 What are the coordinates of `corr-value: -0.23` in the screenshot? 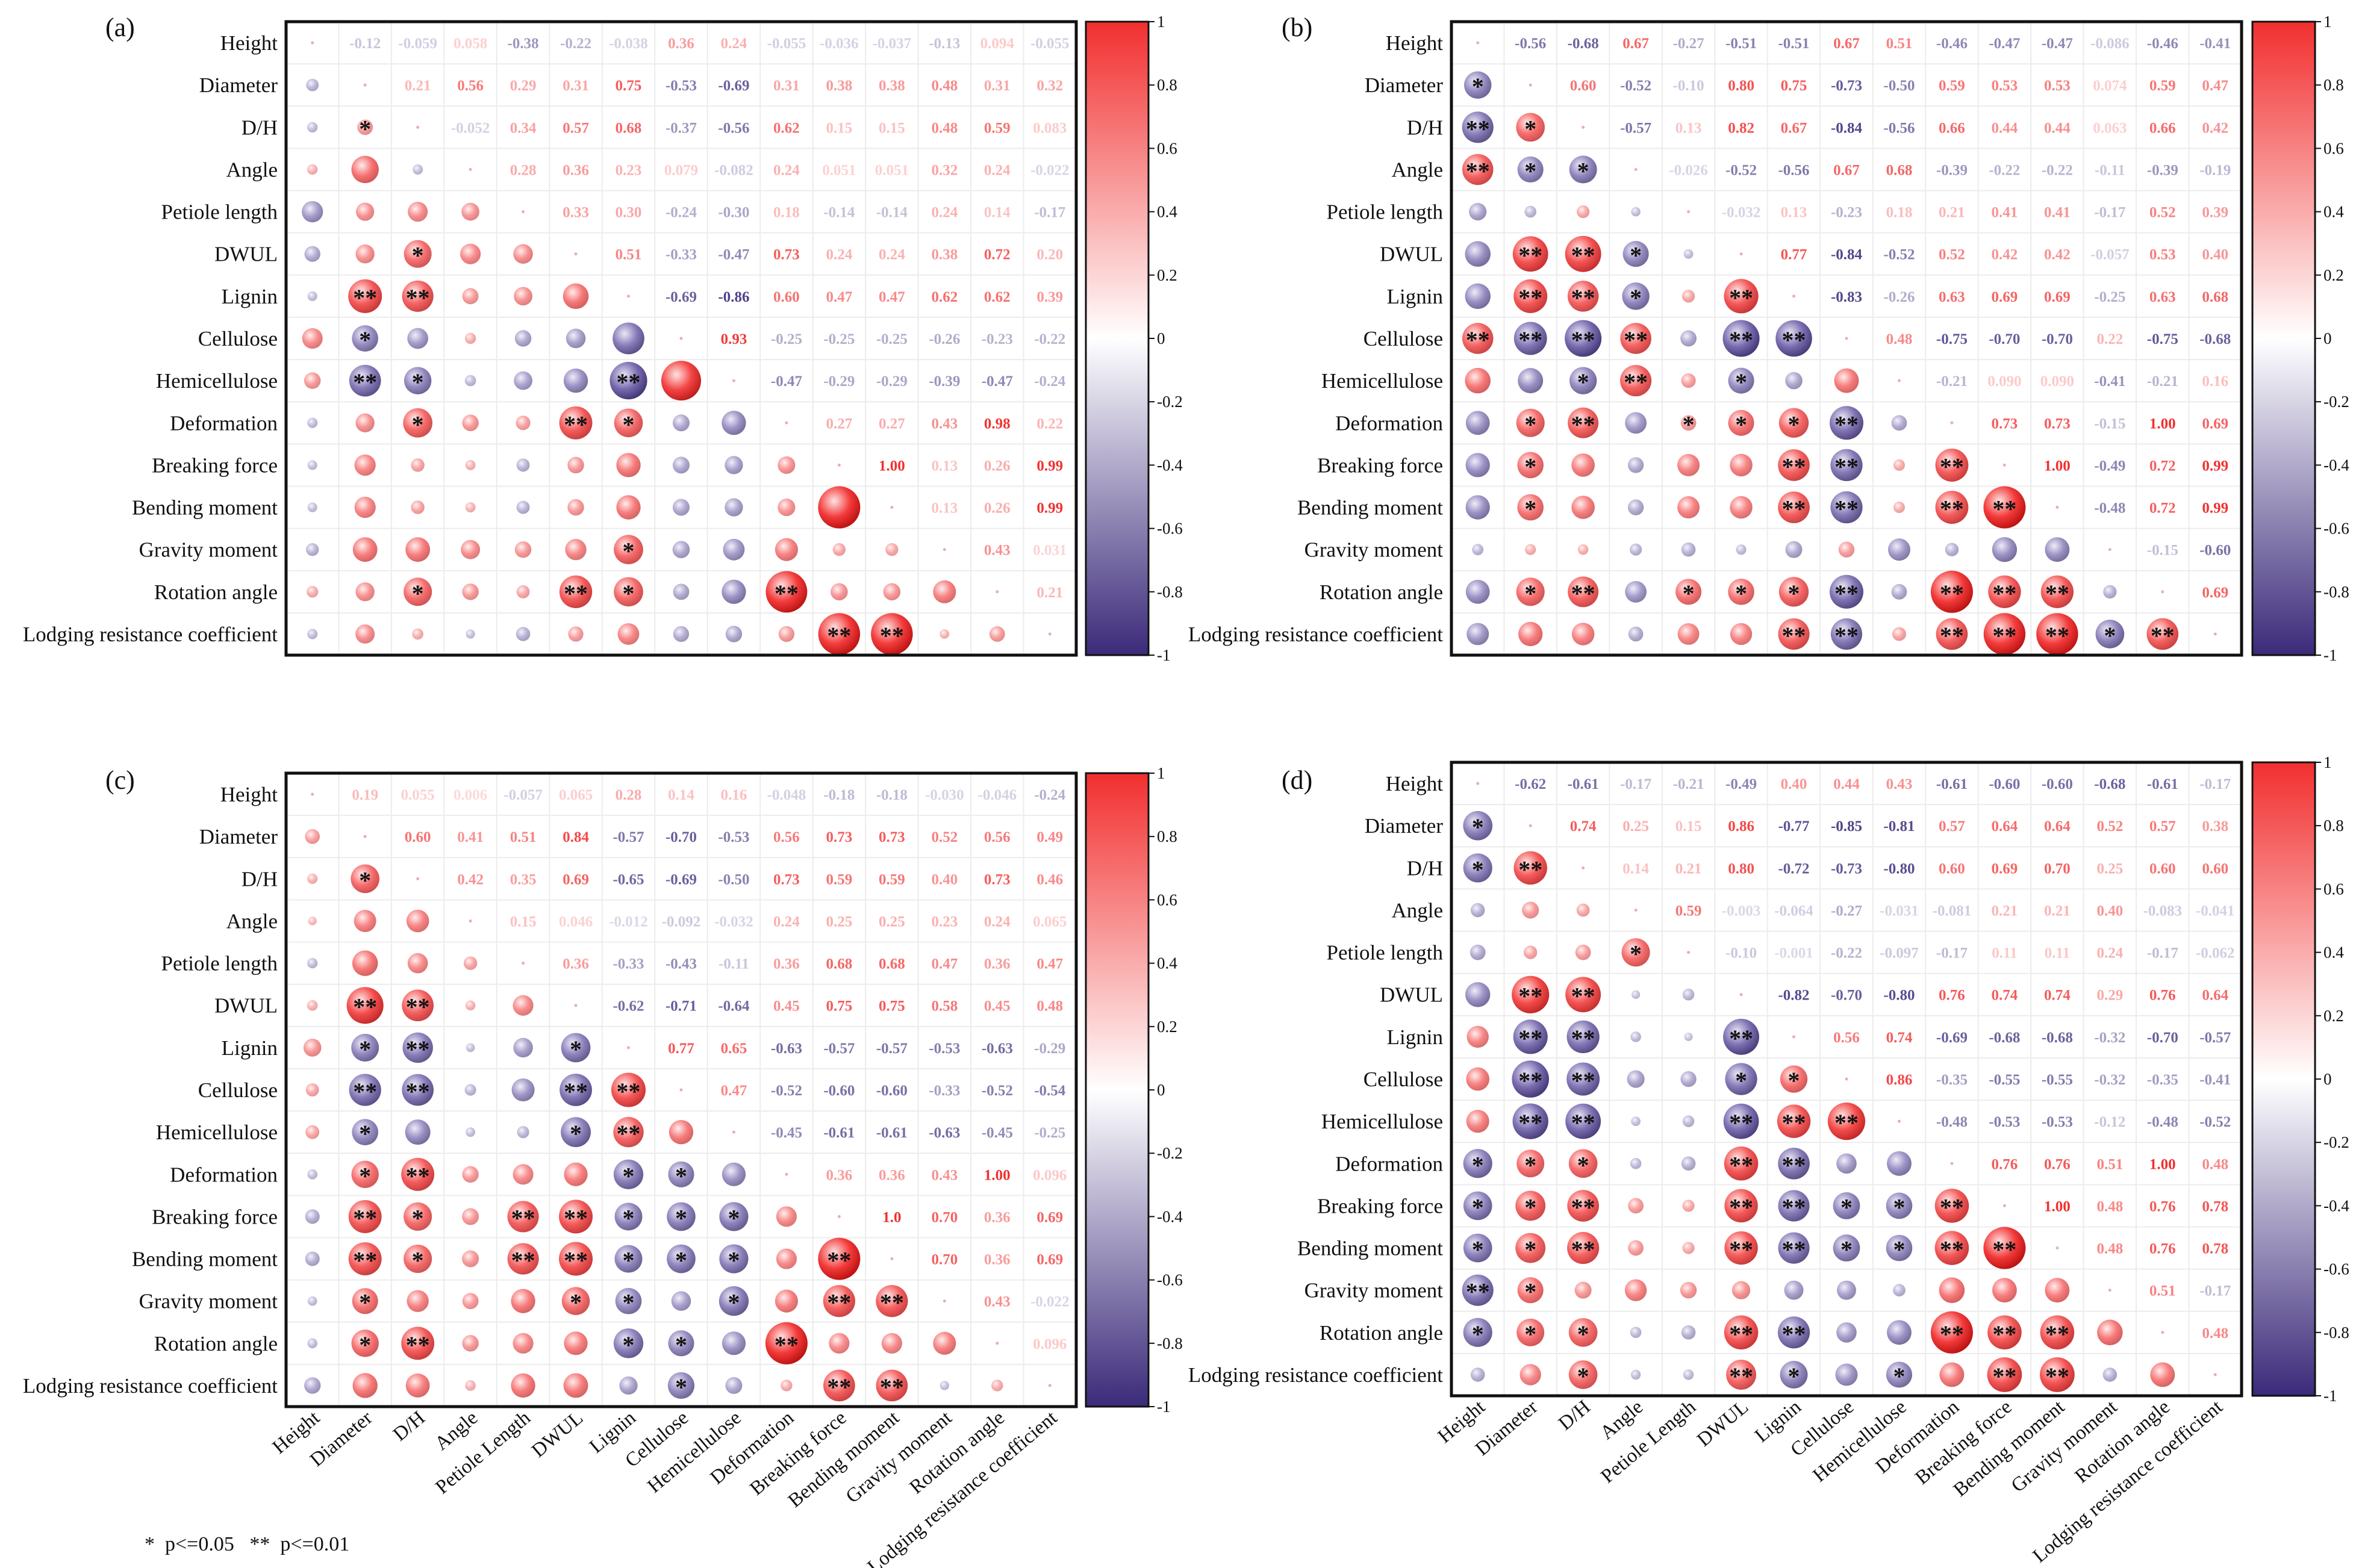 It's located at (1847, 213).